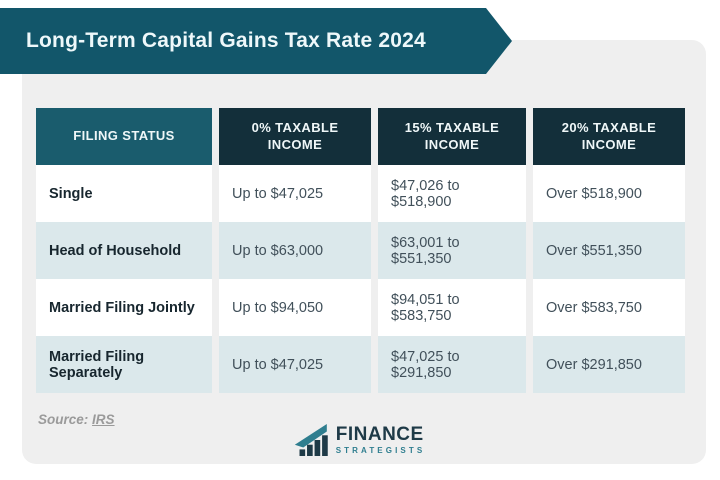 The image size is (720, 480). I want to click on rate-15-cell: $63,001 to $551,350, so click(452, 250).